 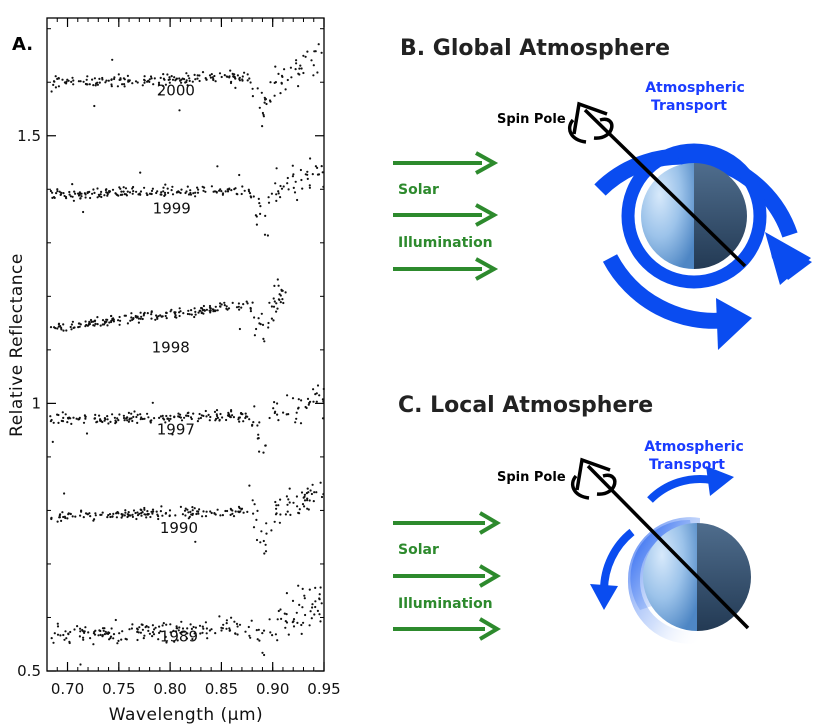 What do you see at coordinates (535, 48) in the screenshot?
I see `panel-b-title: B. Global Atmosphere` at bounding box center [535, 48].